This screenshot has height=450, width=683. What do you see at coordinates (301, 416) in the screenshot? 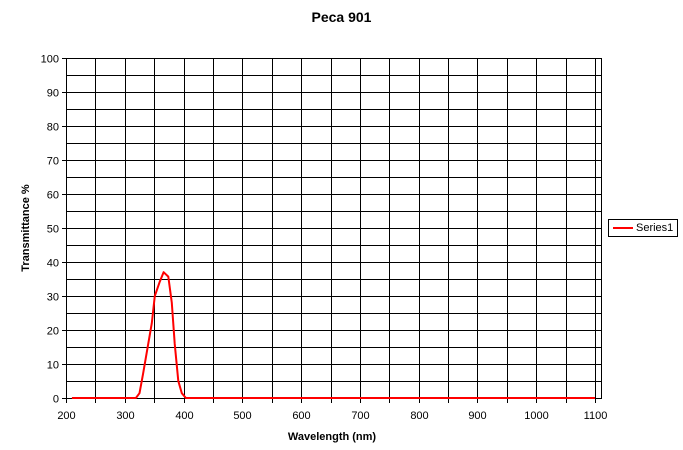
I see `x-tick-label: 600` at bounding box center [301, 416].